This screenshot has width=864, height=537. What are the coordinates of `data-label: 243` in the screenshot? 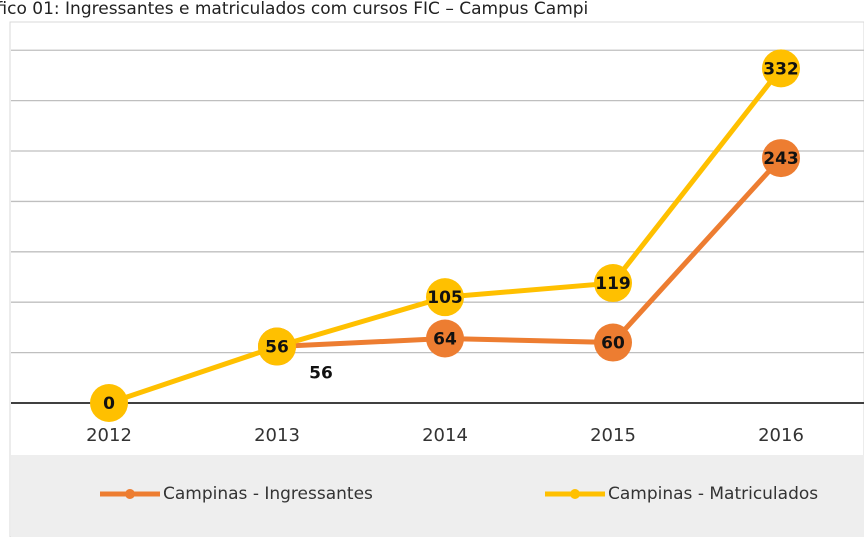 It's located at (781, 159).